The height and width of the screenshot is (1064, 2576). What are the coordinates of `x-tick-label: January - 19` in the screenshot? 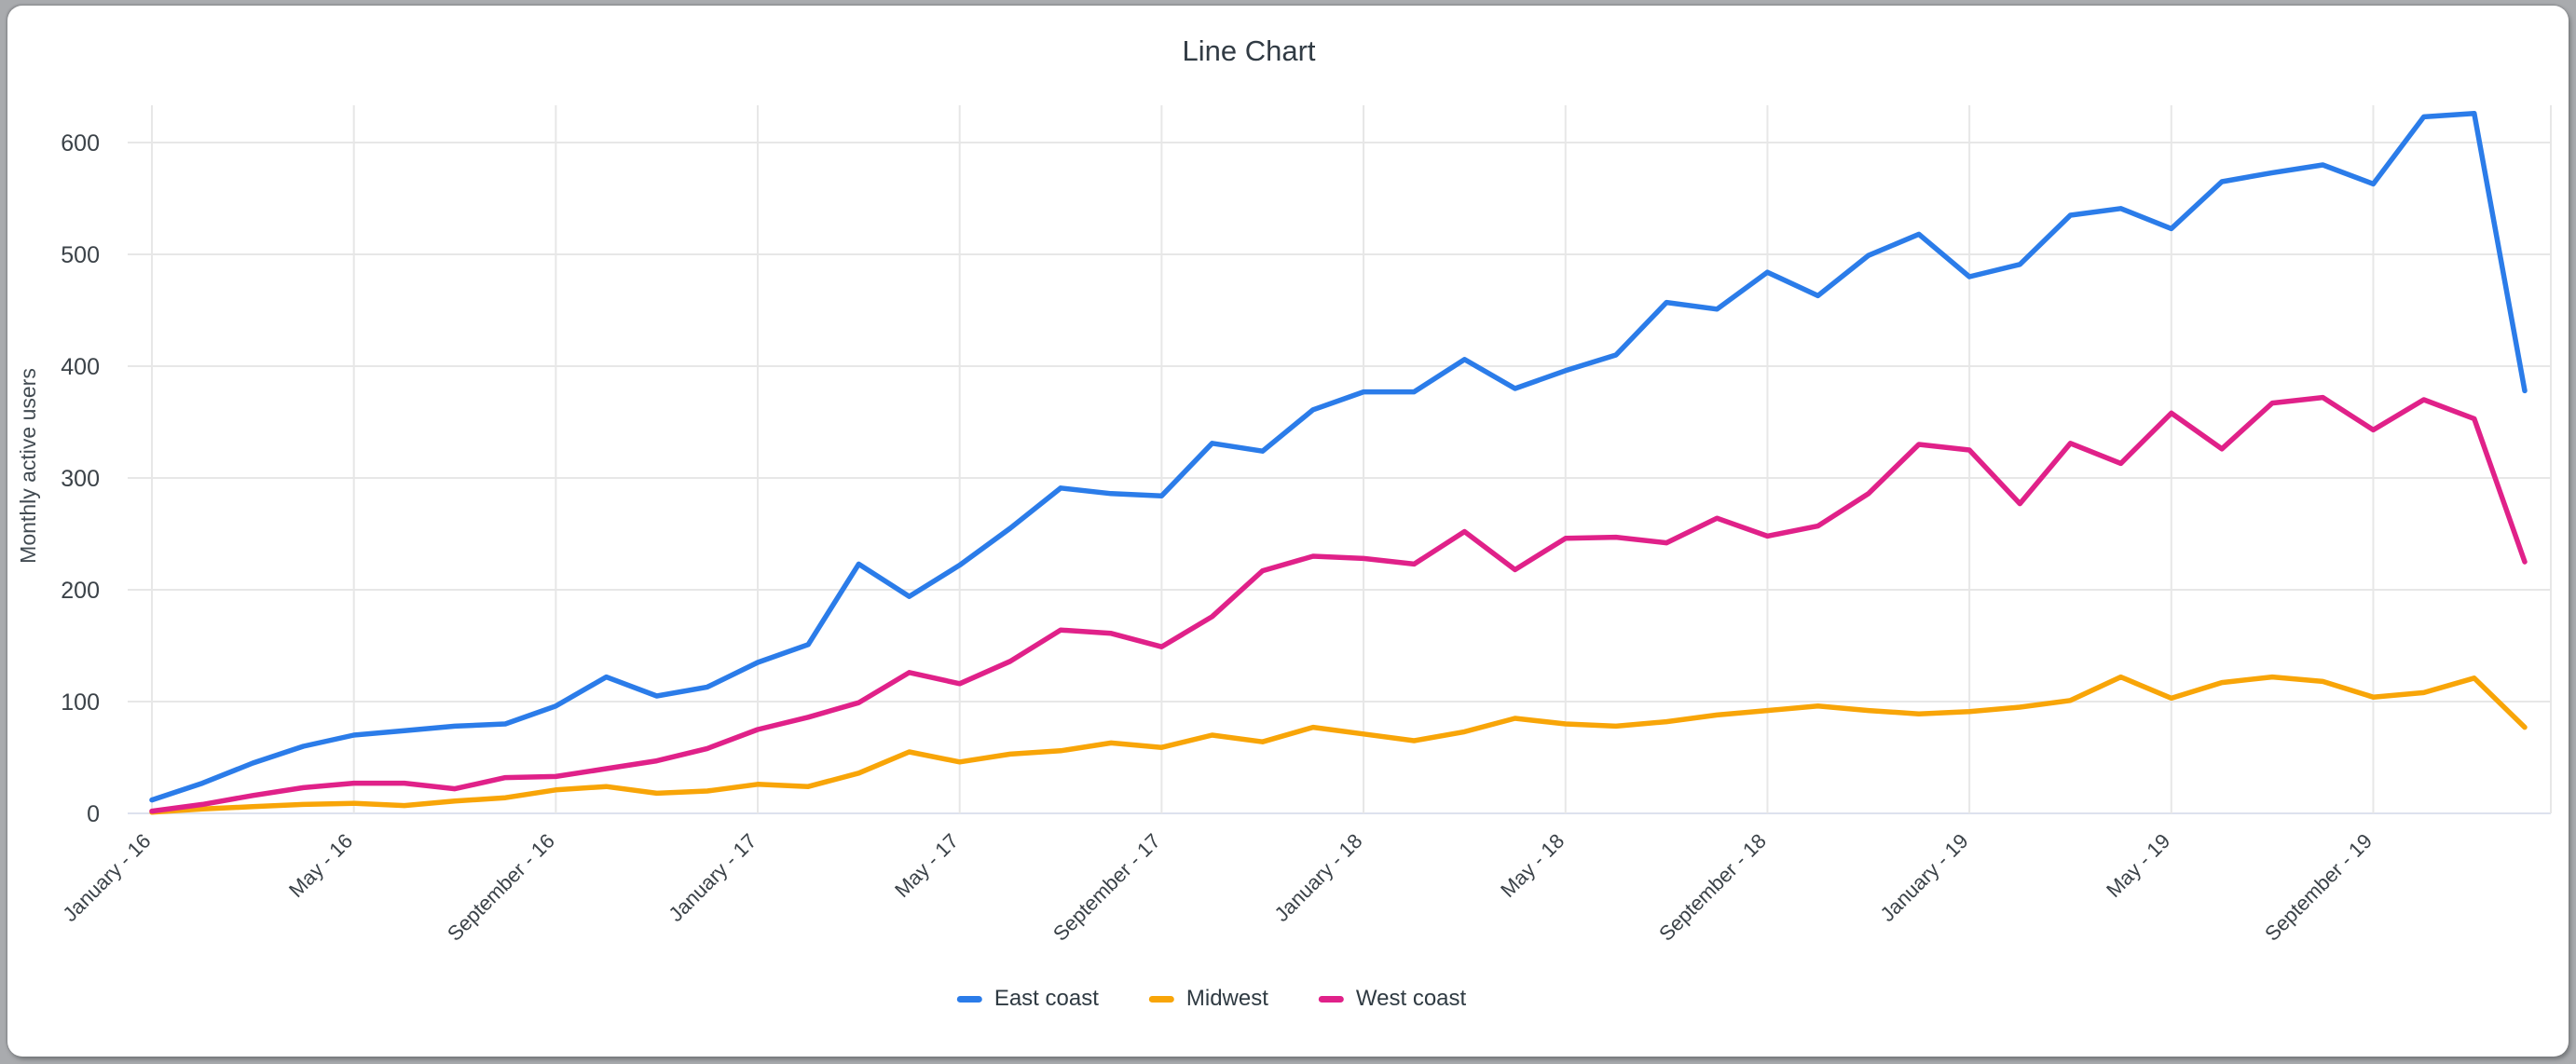 It's located at (1924, 877).